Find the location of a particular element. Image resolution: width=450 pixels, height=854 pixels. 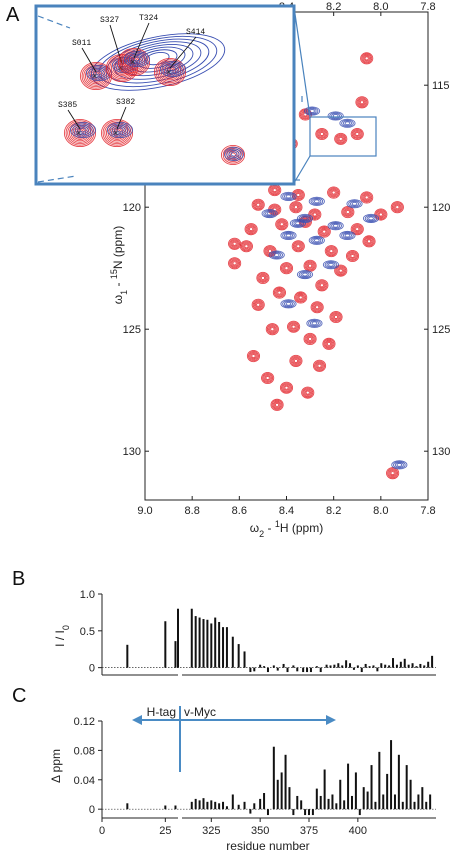

x-top-tick-label: 7.8 is located at coordinates (427, 7).